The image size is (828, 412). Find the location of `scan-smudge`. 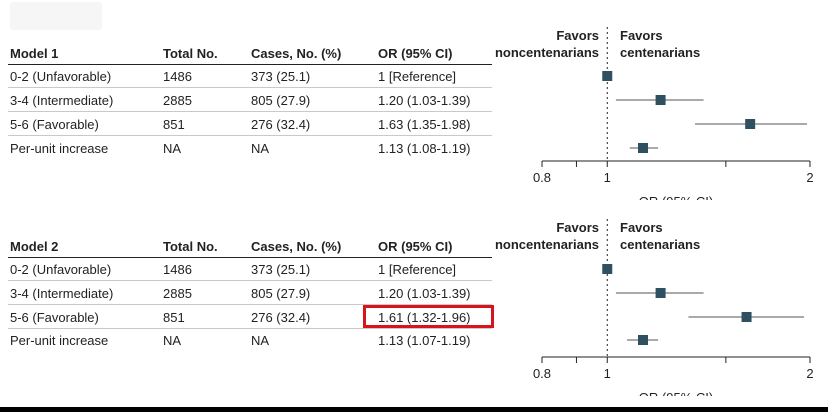

scan-smudge is located at coordinates (56, 16).